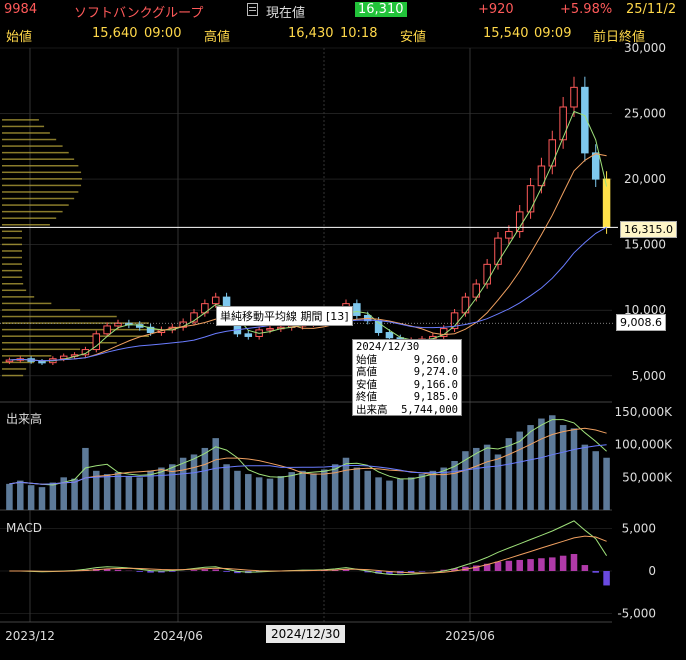 The image size is (686, 660). What do you see at coordinates (496, 9) in the screenshot?
I see `price-change: +920` at bounding box center [496, 9].